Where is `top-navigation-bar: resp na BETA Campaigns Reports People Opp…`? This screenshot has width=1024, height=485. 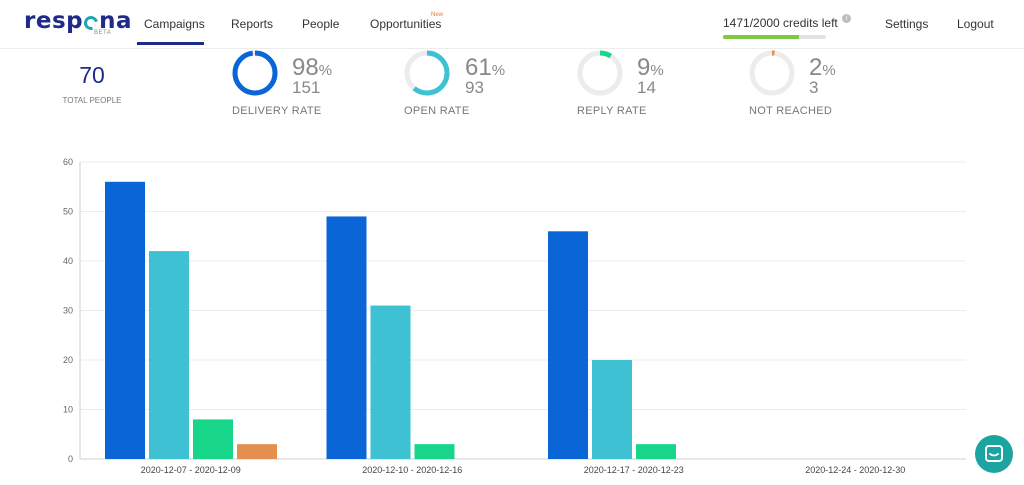 top-navigation-bar: resp na BETA Campaigns Reports People Opp… is located at coordinates (512, 24).